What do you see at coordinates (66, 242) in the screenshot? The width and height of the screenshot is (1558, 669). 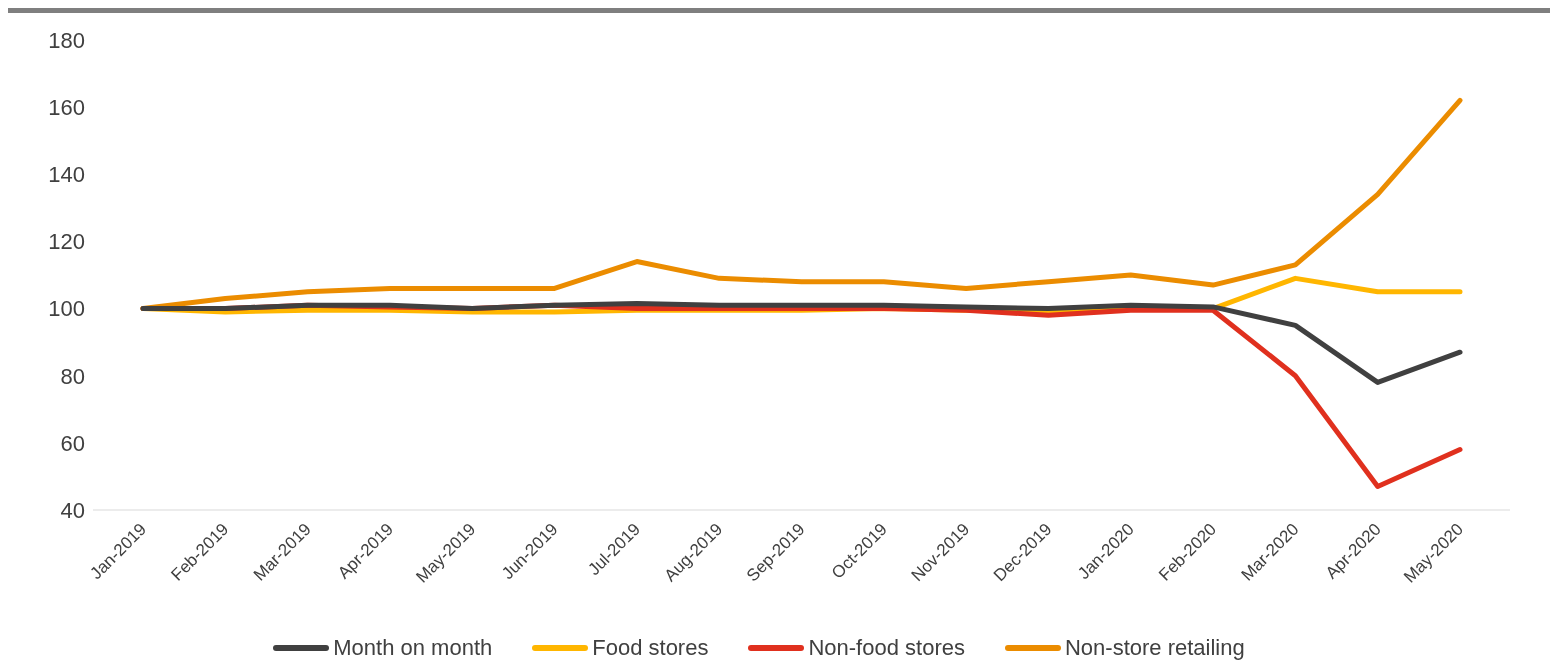 I see `y-tick-label: 120` at bounding box center [66, 242].